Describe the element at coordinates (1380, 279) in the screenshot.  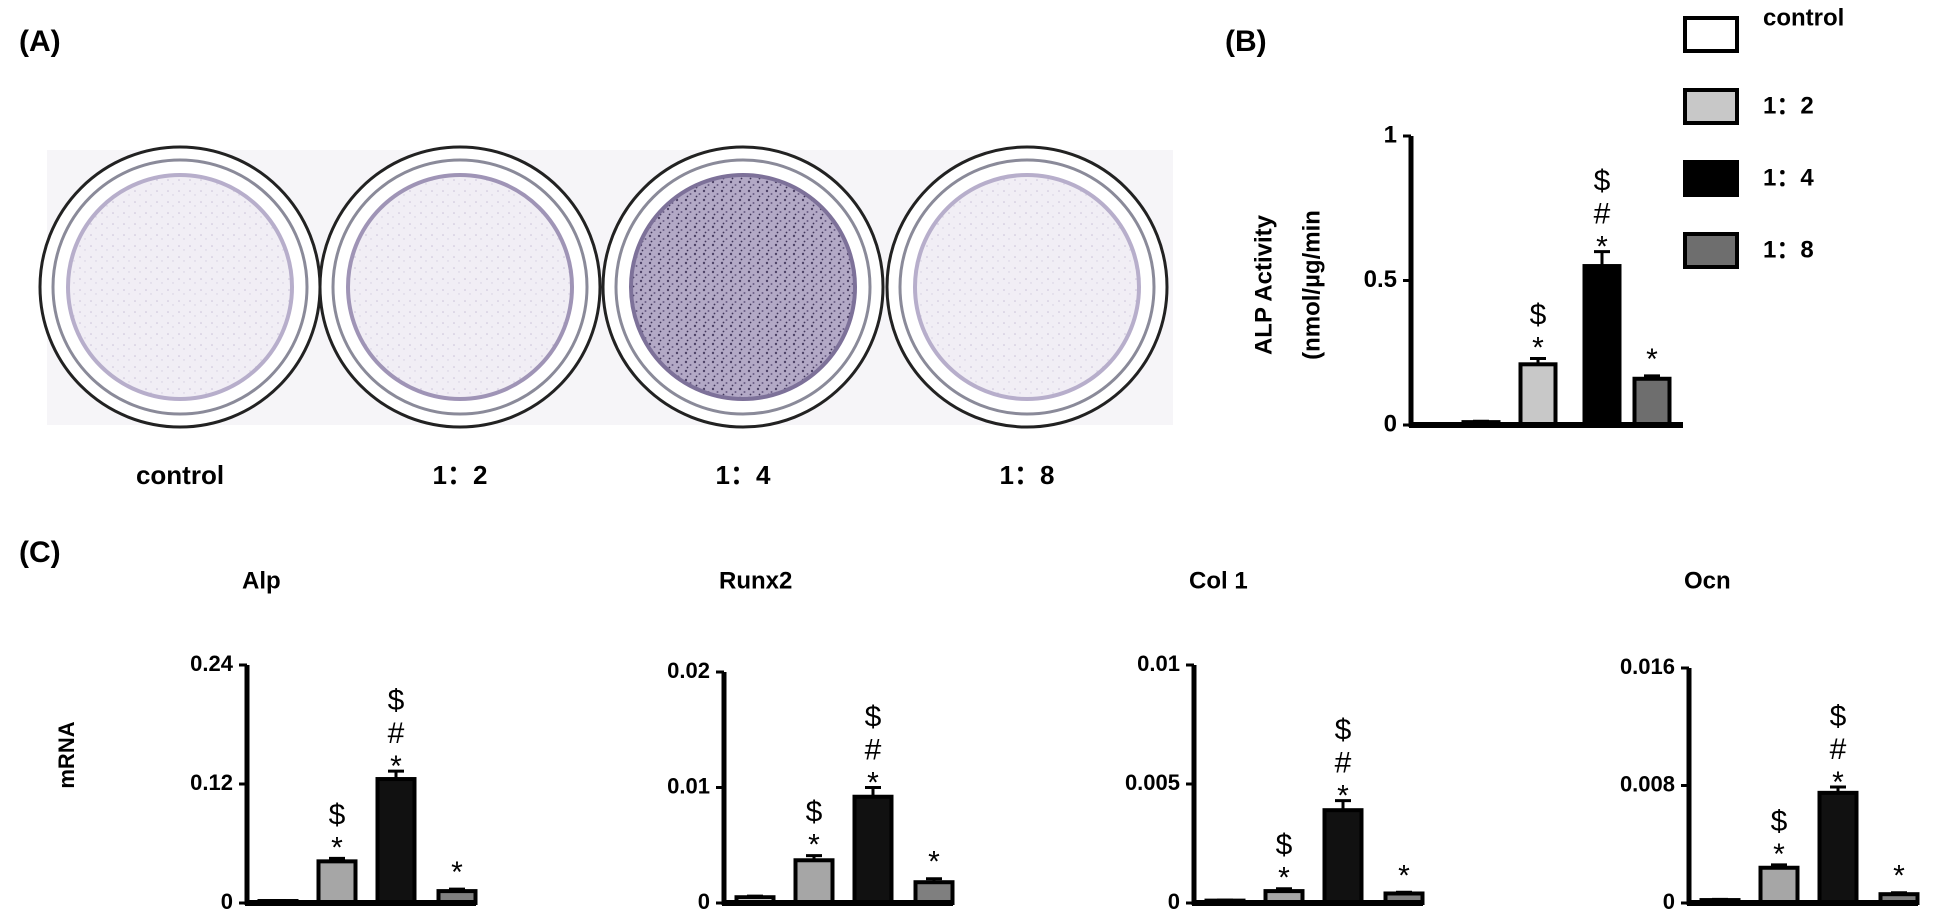
I see `y-tick-label: 0.5` at that location.